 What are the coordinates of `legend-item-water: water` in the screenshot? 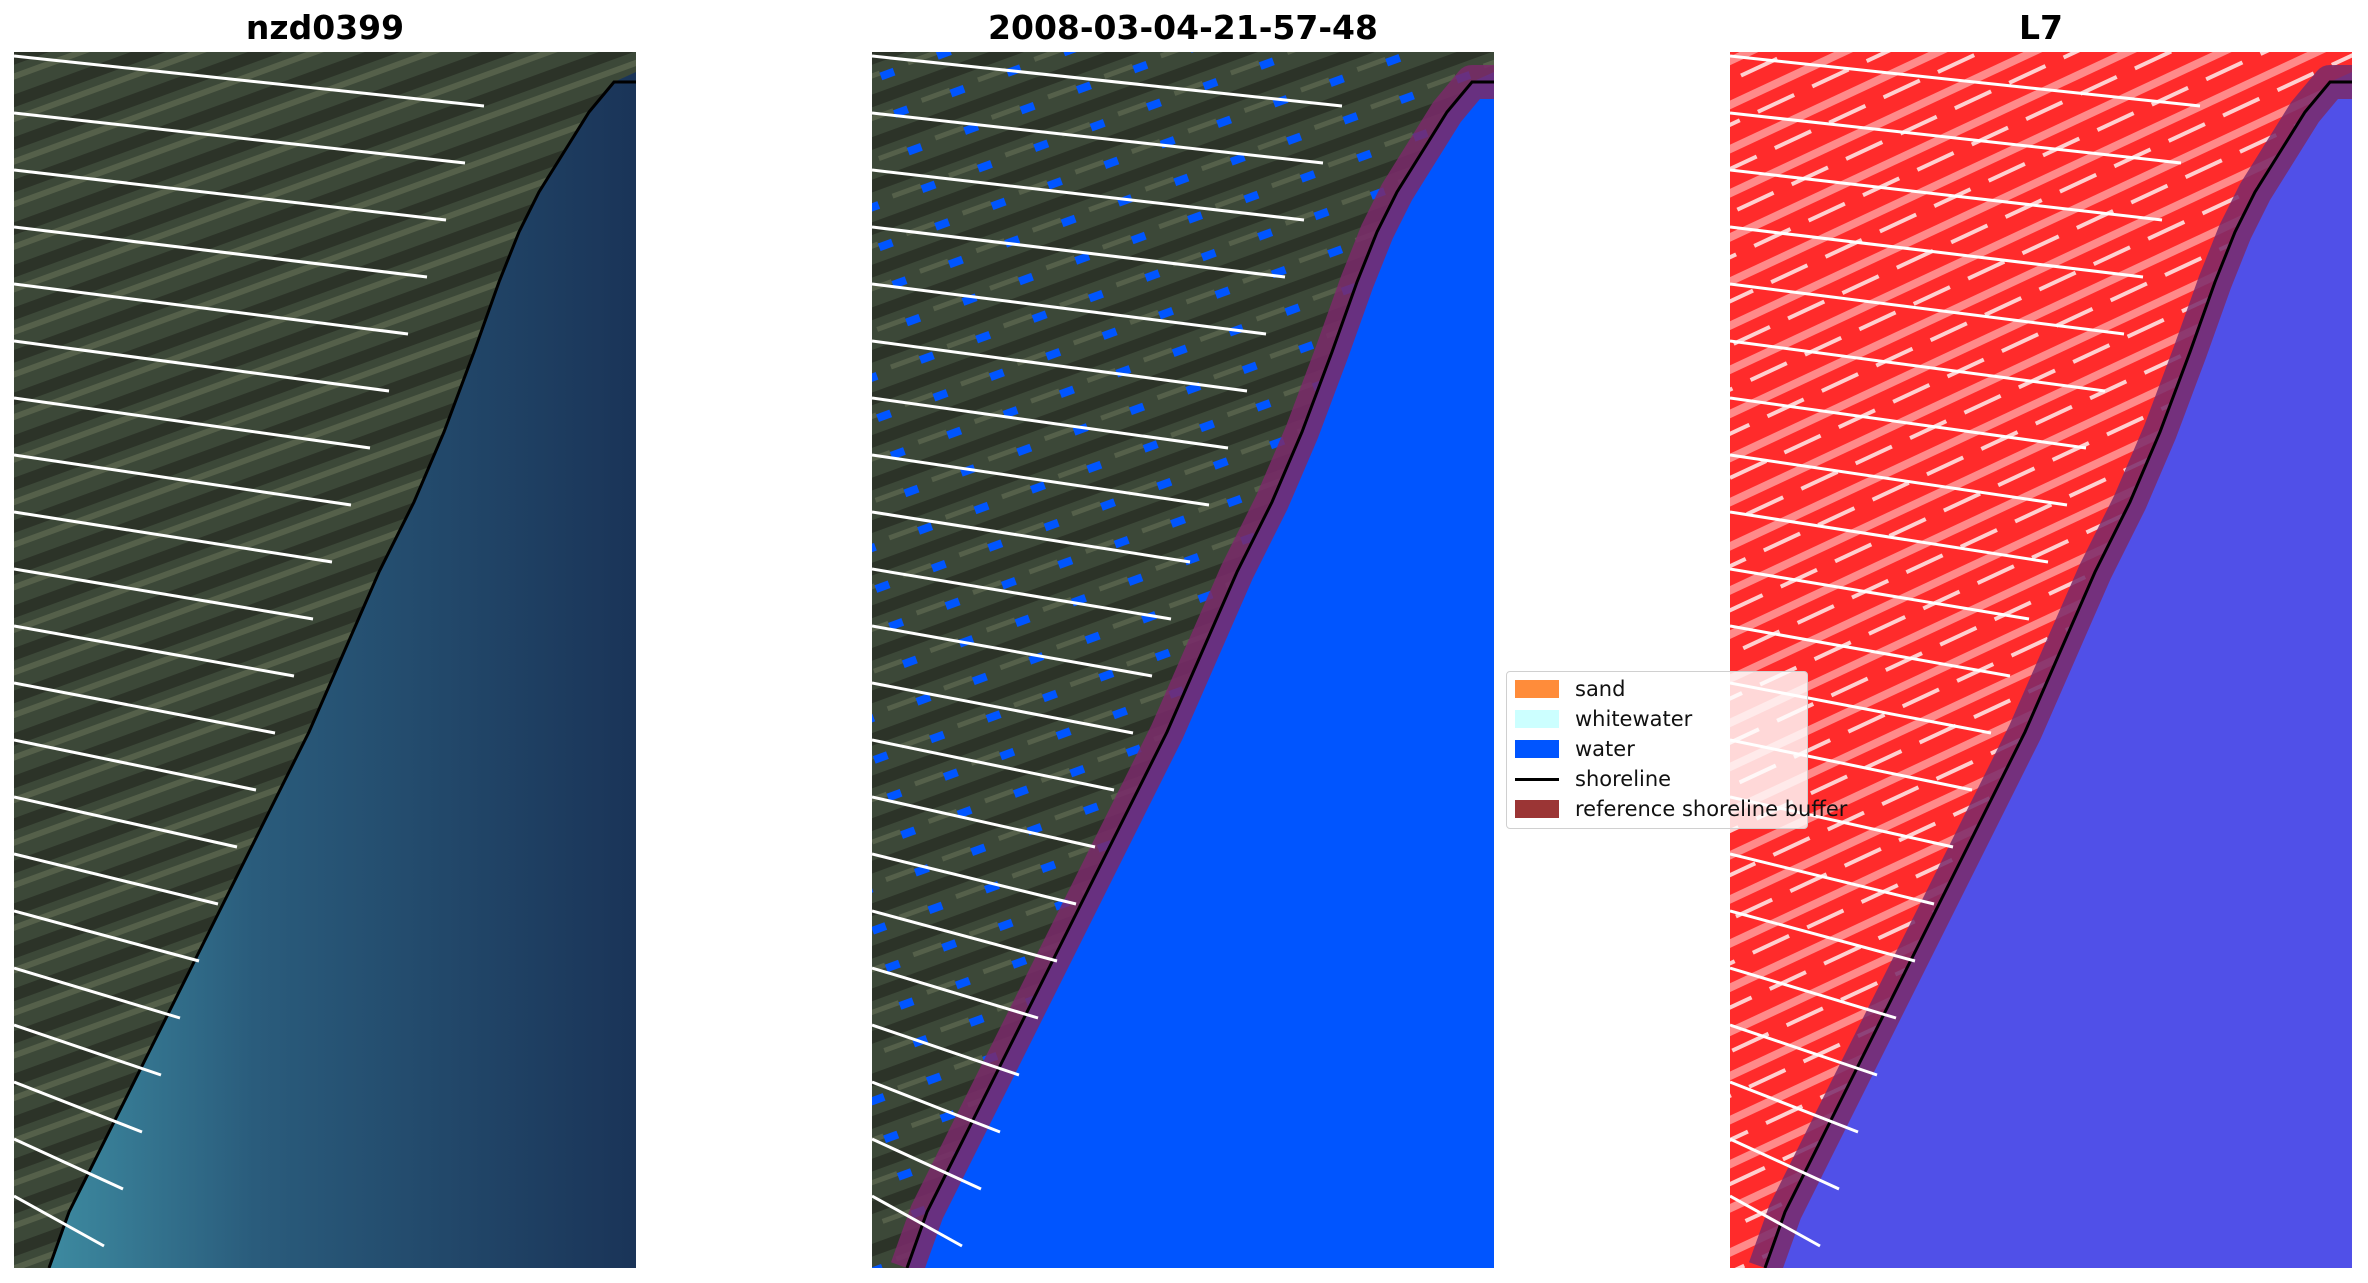 It's located at (1575, 749).